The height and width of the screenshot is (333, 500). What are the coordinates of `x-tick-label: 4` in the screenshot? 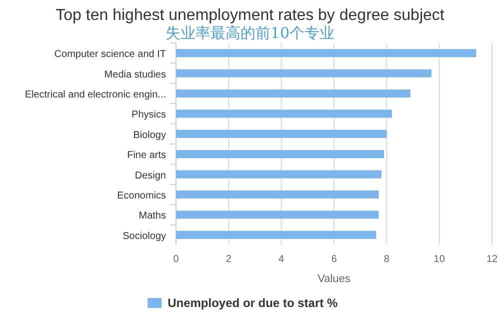 It's located at (281, 259).